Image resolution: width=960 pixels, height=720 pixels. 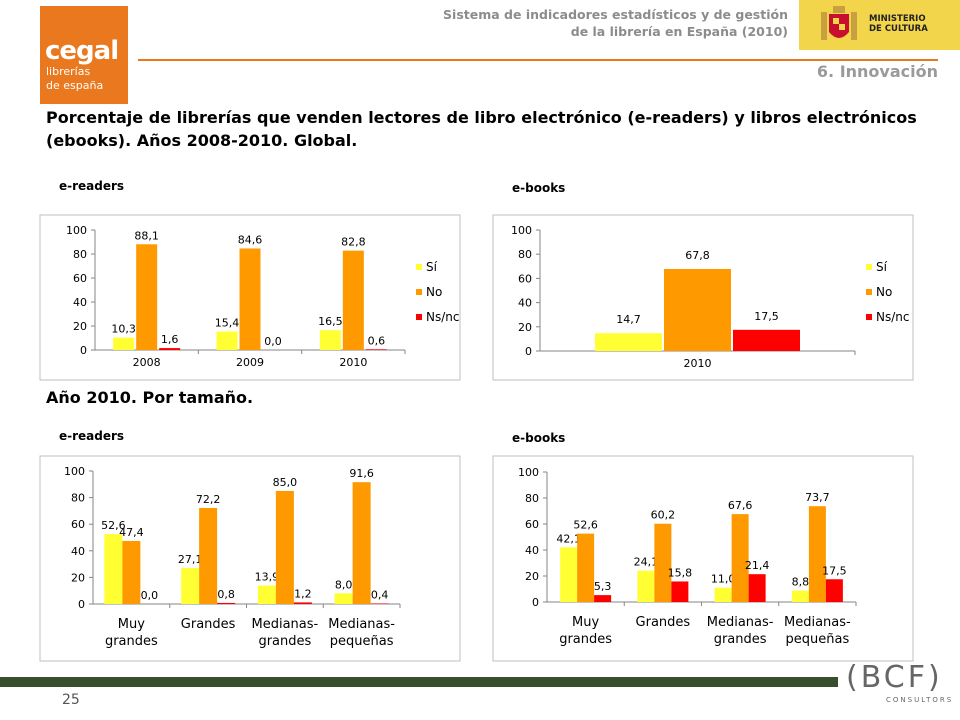 What do you see at coordinates (74, 471) in the screenshot?
I see `chart3-ytick-label: 100` at bounding box center [74, 471].